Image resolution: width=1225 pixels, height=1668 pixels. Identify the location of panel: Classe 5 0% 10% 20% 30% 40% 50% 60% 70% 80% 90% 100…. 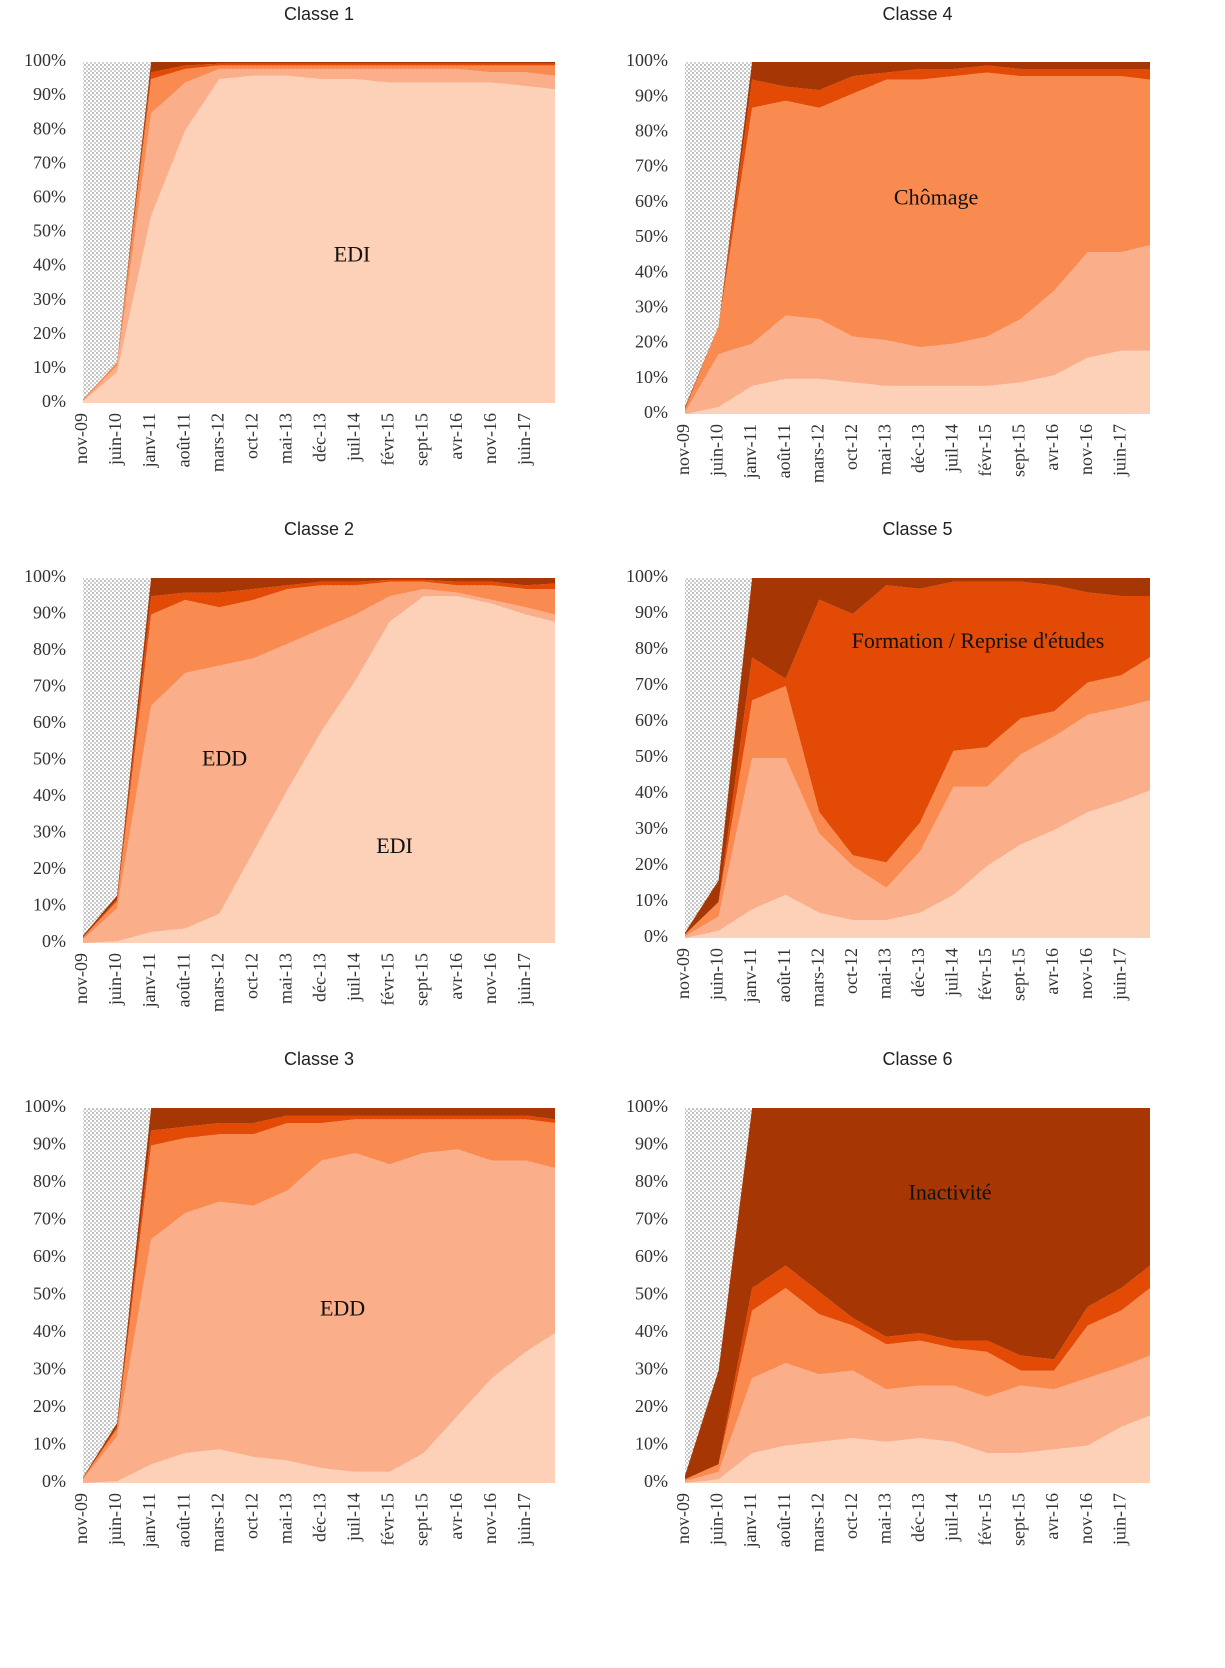
(888, 763).